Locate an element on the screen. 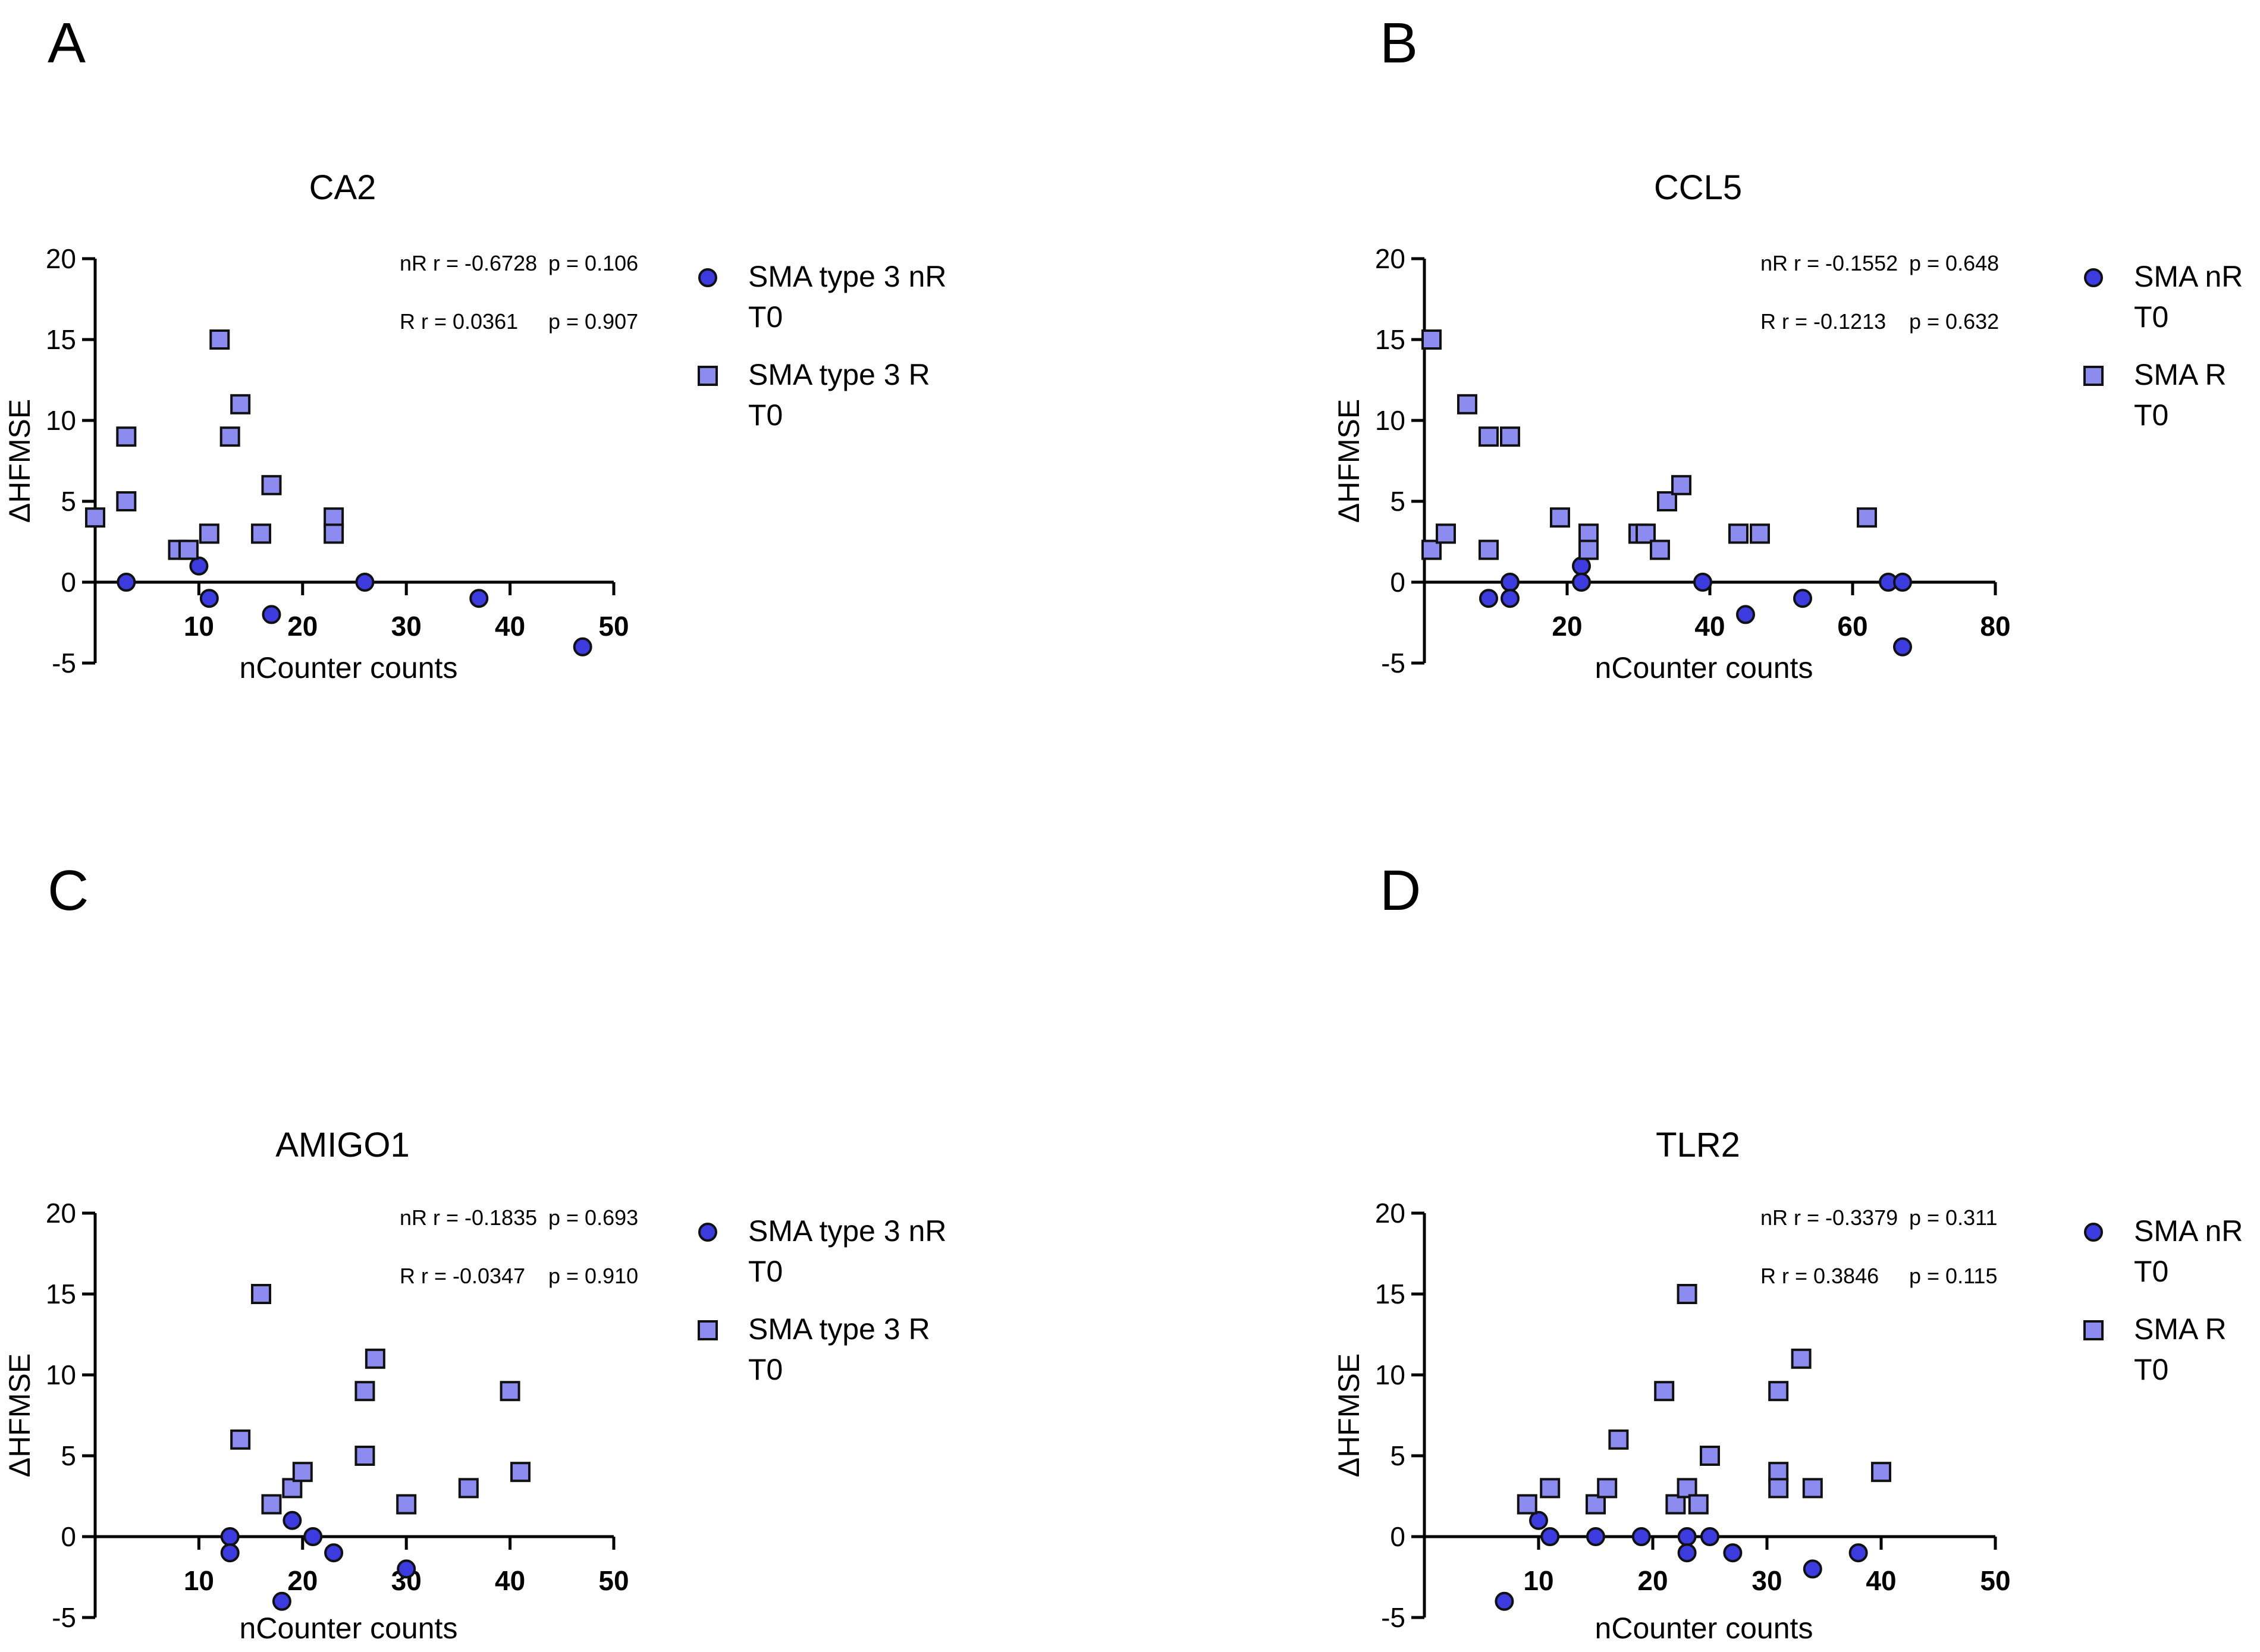  panel-c-letter: C is located at coordinates (68, 890).